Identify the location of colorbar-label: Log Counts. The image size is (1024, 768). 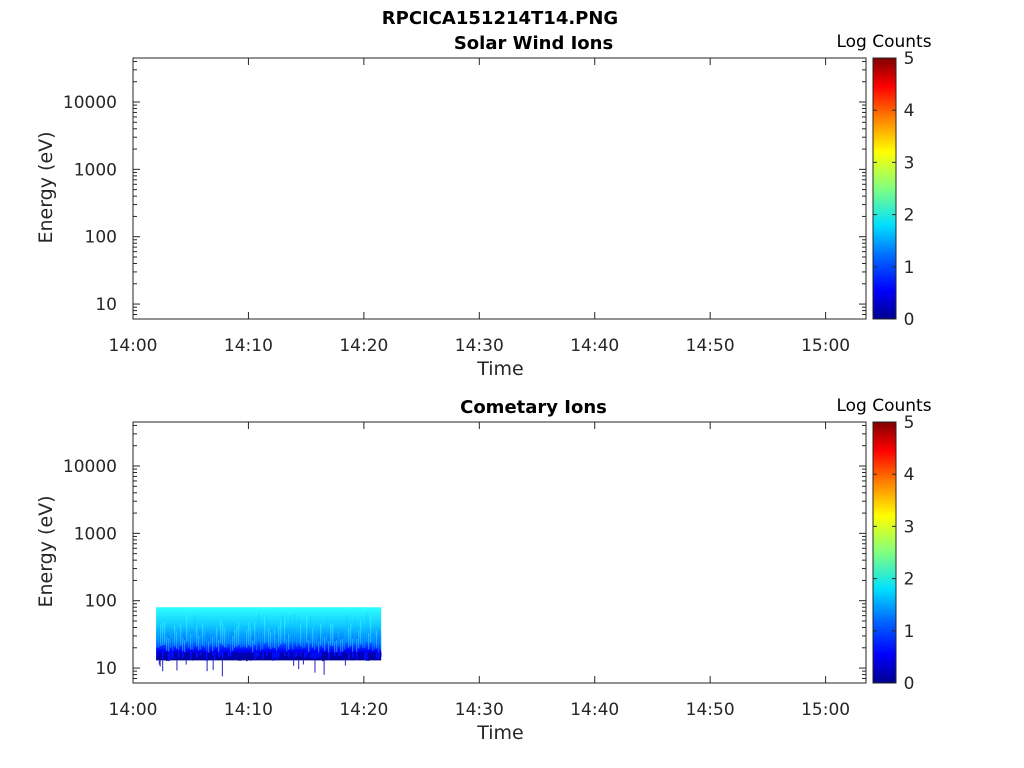
(883, 42).